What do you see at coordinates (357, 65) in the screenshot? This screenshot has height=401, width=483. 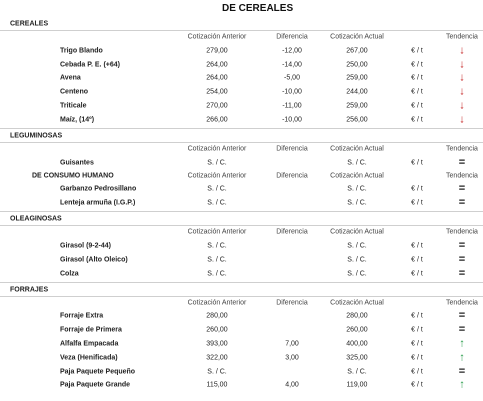 I see `current-price: 250,00` at bounding box center [357, 65].